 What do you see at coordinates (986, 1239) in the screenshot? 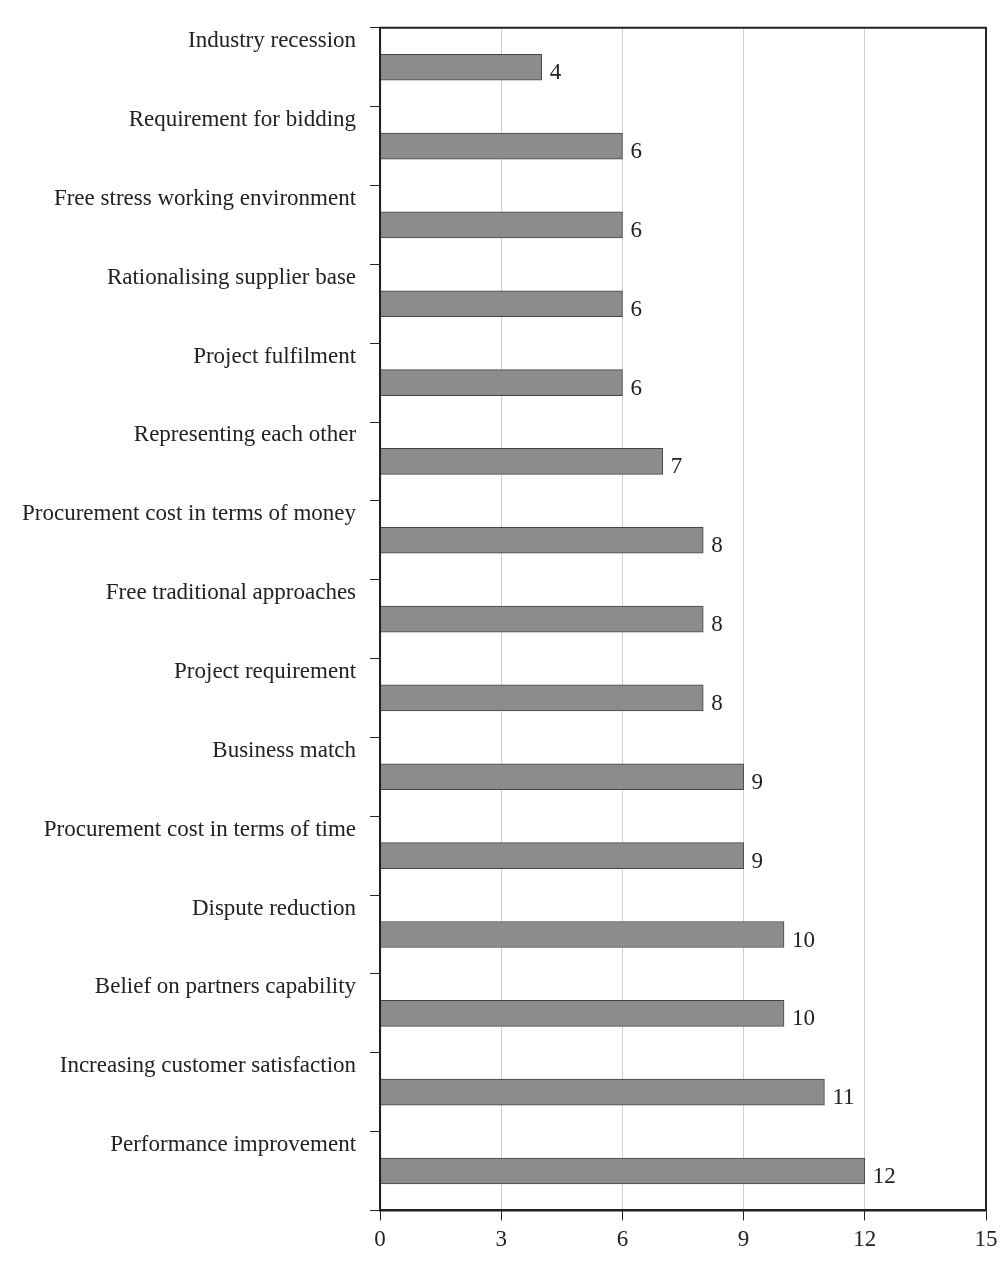
I see `x-tick-label: 15` at bounding box center [986, 1239].